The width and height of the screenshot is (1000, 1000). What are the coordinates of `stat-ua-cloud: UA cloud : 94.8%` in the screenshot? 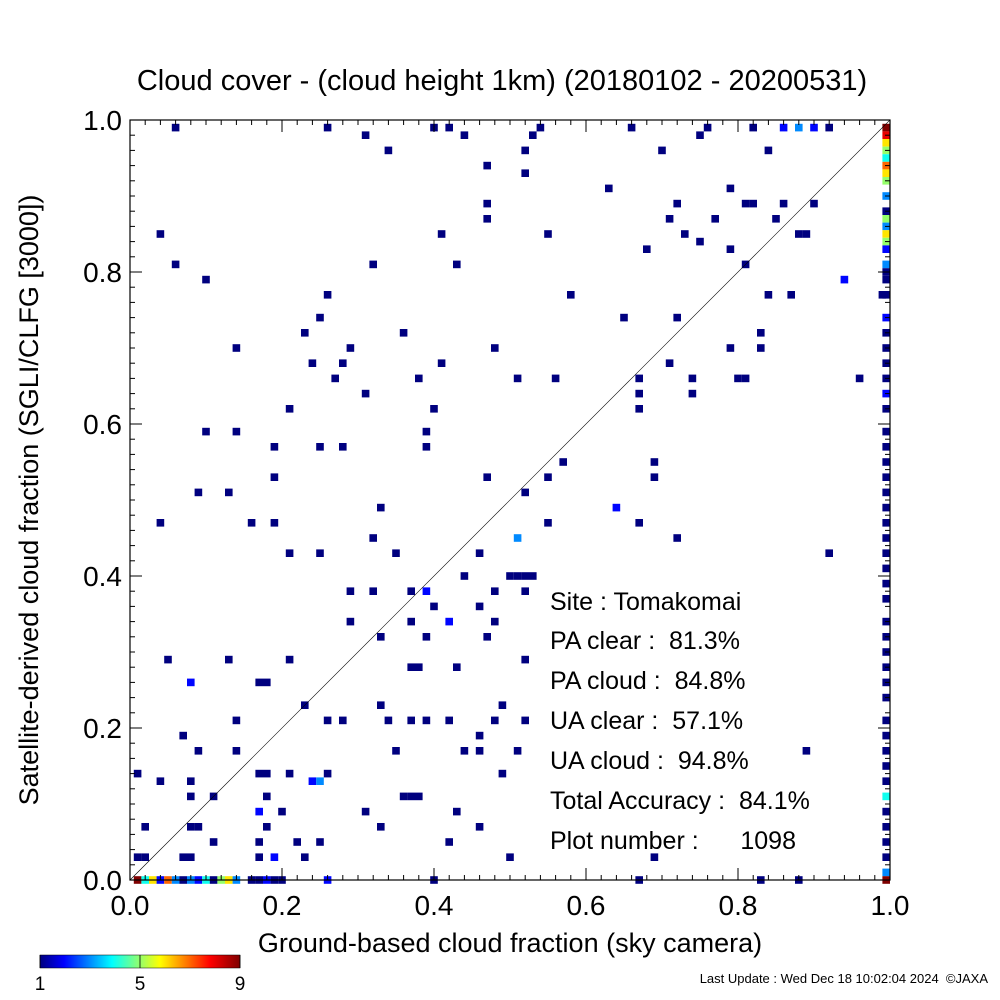 It's located at (649, 761).